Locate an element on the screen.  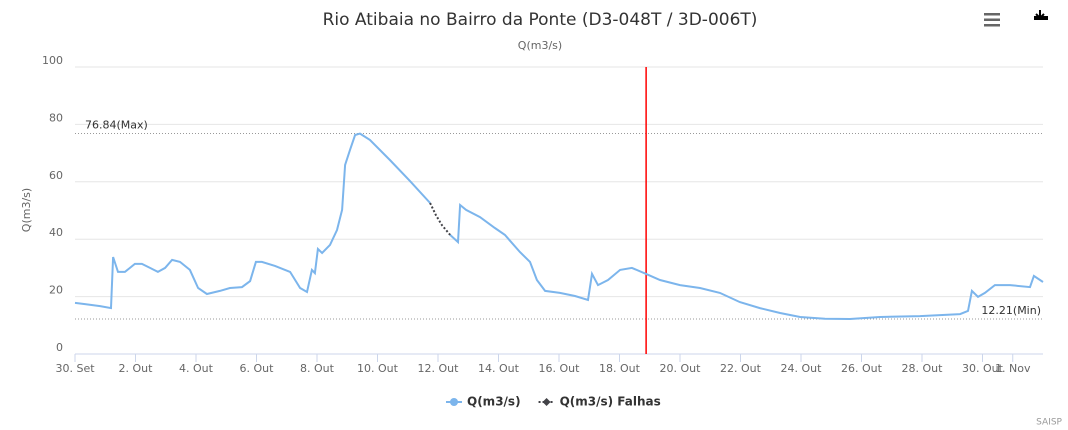
x-tick-label: 18. Out is located at coordinates (620, 368).